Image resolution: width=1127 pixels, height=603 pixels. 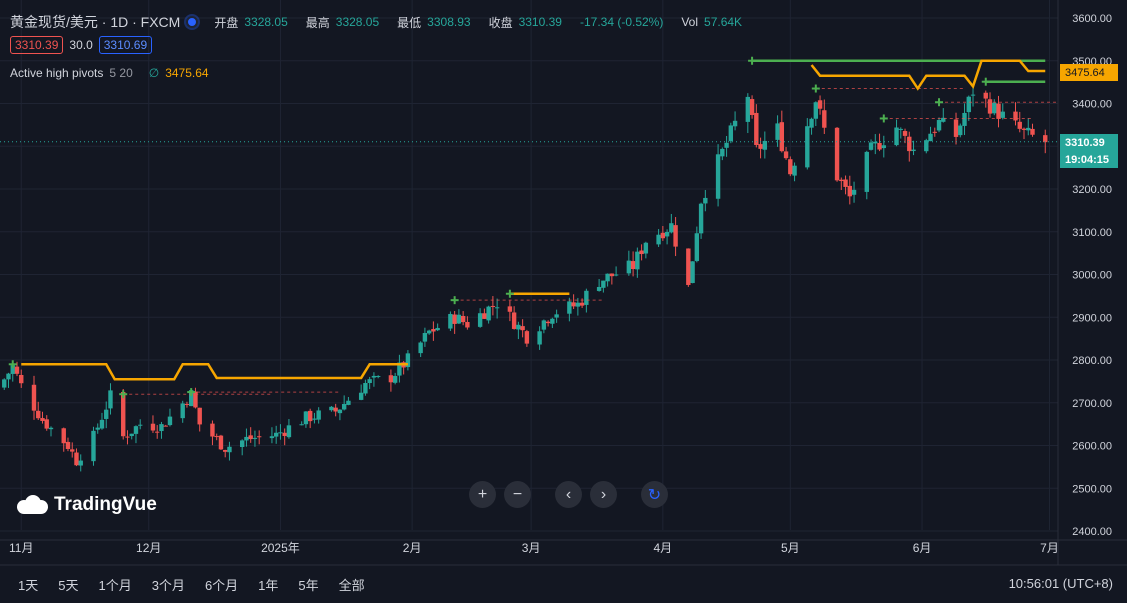 I want to click on low-label: 最低, so click(x=409, y=22).